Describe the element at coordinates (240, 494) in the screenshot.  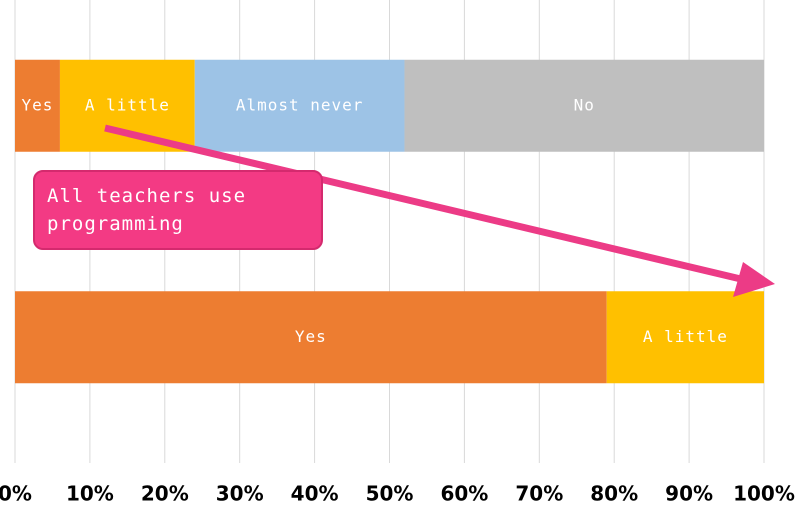
I see `x-tick-label: 30%` at that location.